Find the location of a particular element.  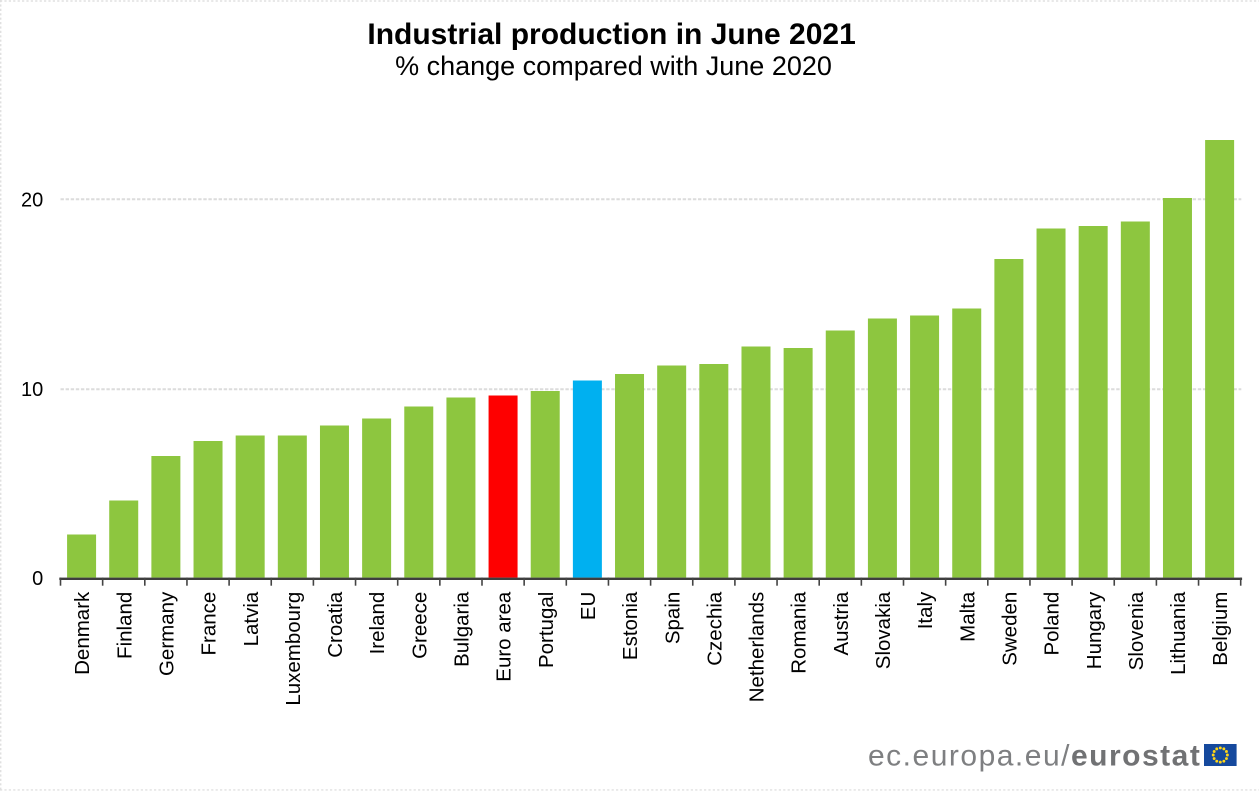

svg-text: Austria is located at coordinates (841, 623).